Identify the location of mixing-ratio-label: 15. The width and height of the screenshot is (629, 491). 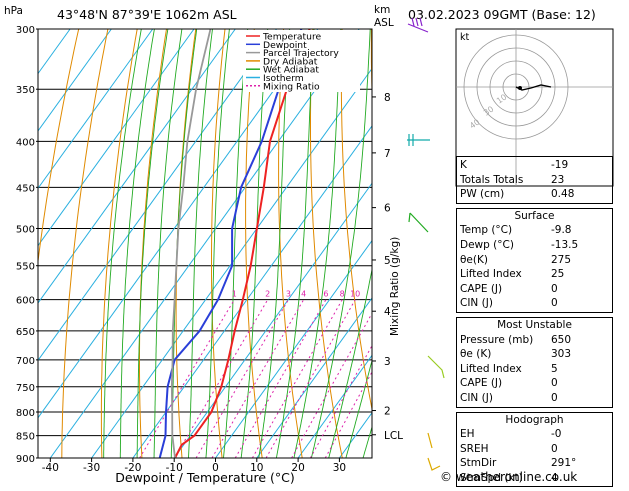
(379, 294).